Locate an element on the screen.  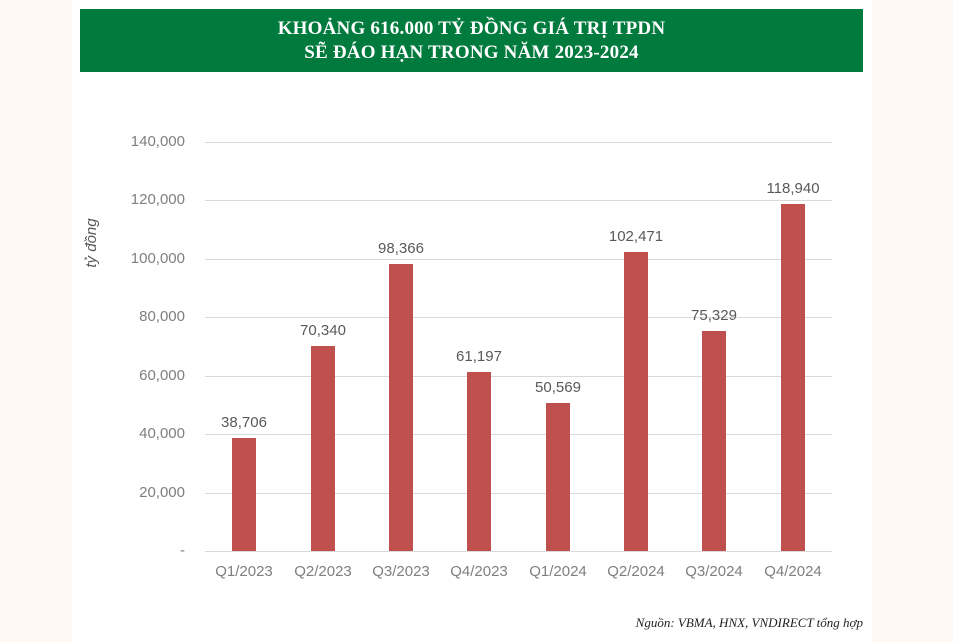
x-tick-label: Q3/2024 is located at coordinates (714, 571).